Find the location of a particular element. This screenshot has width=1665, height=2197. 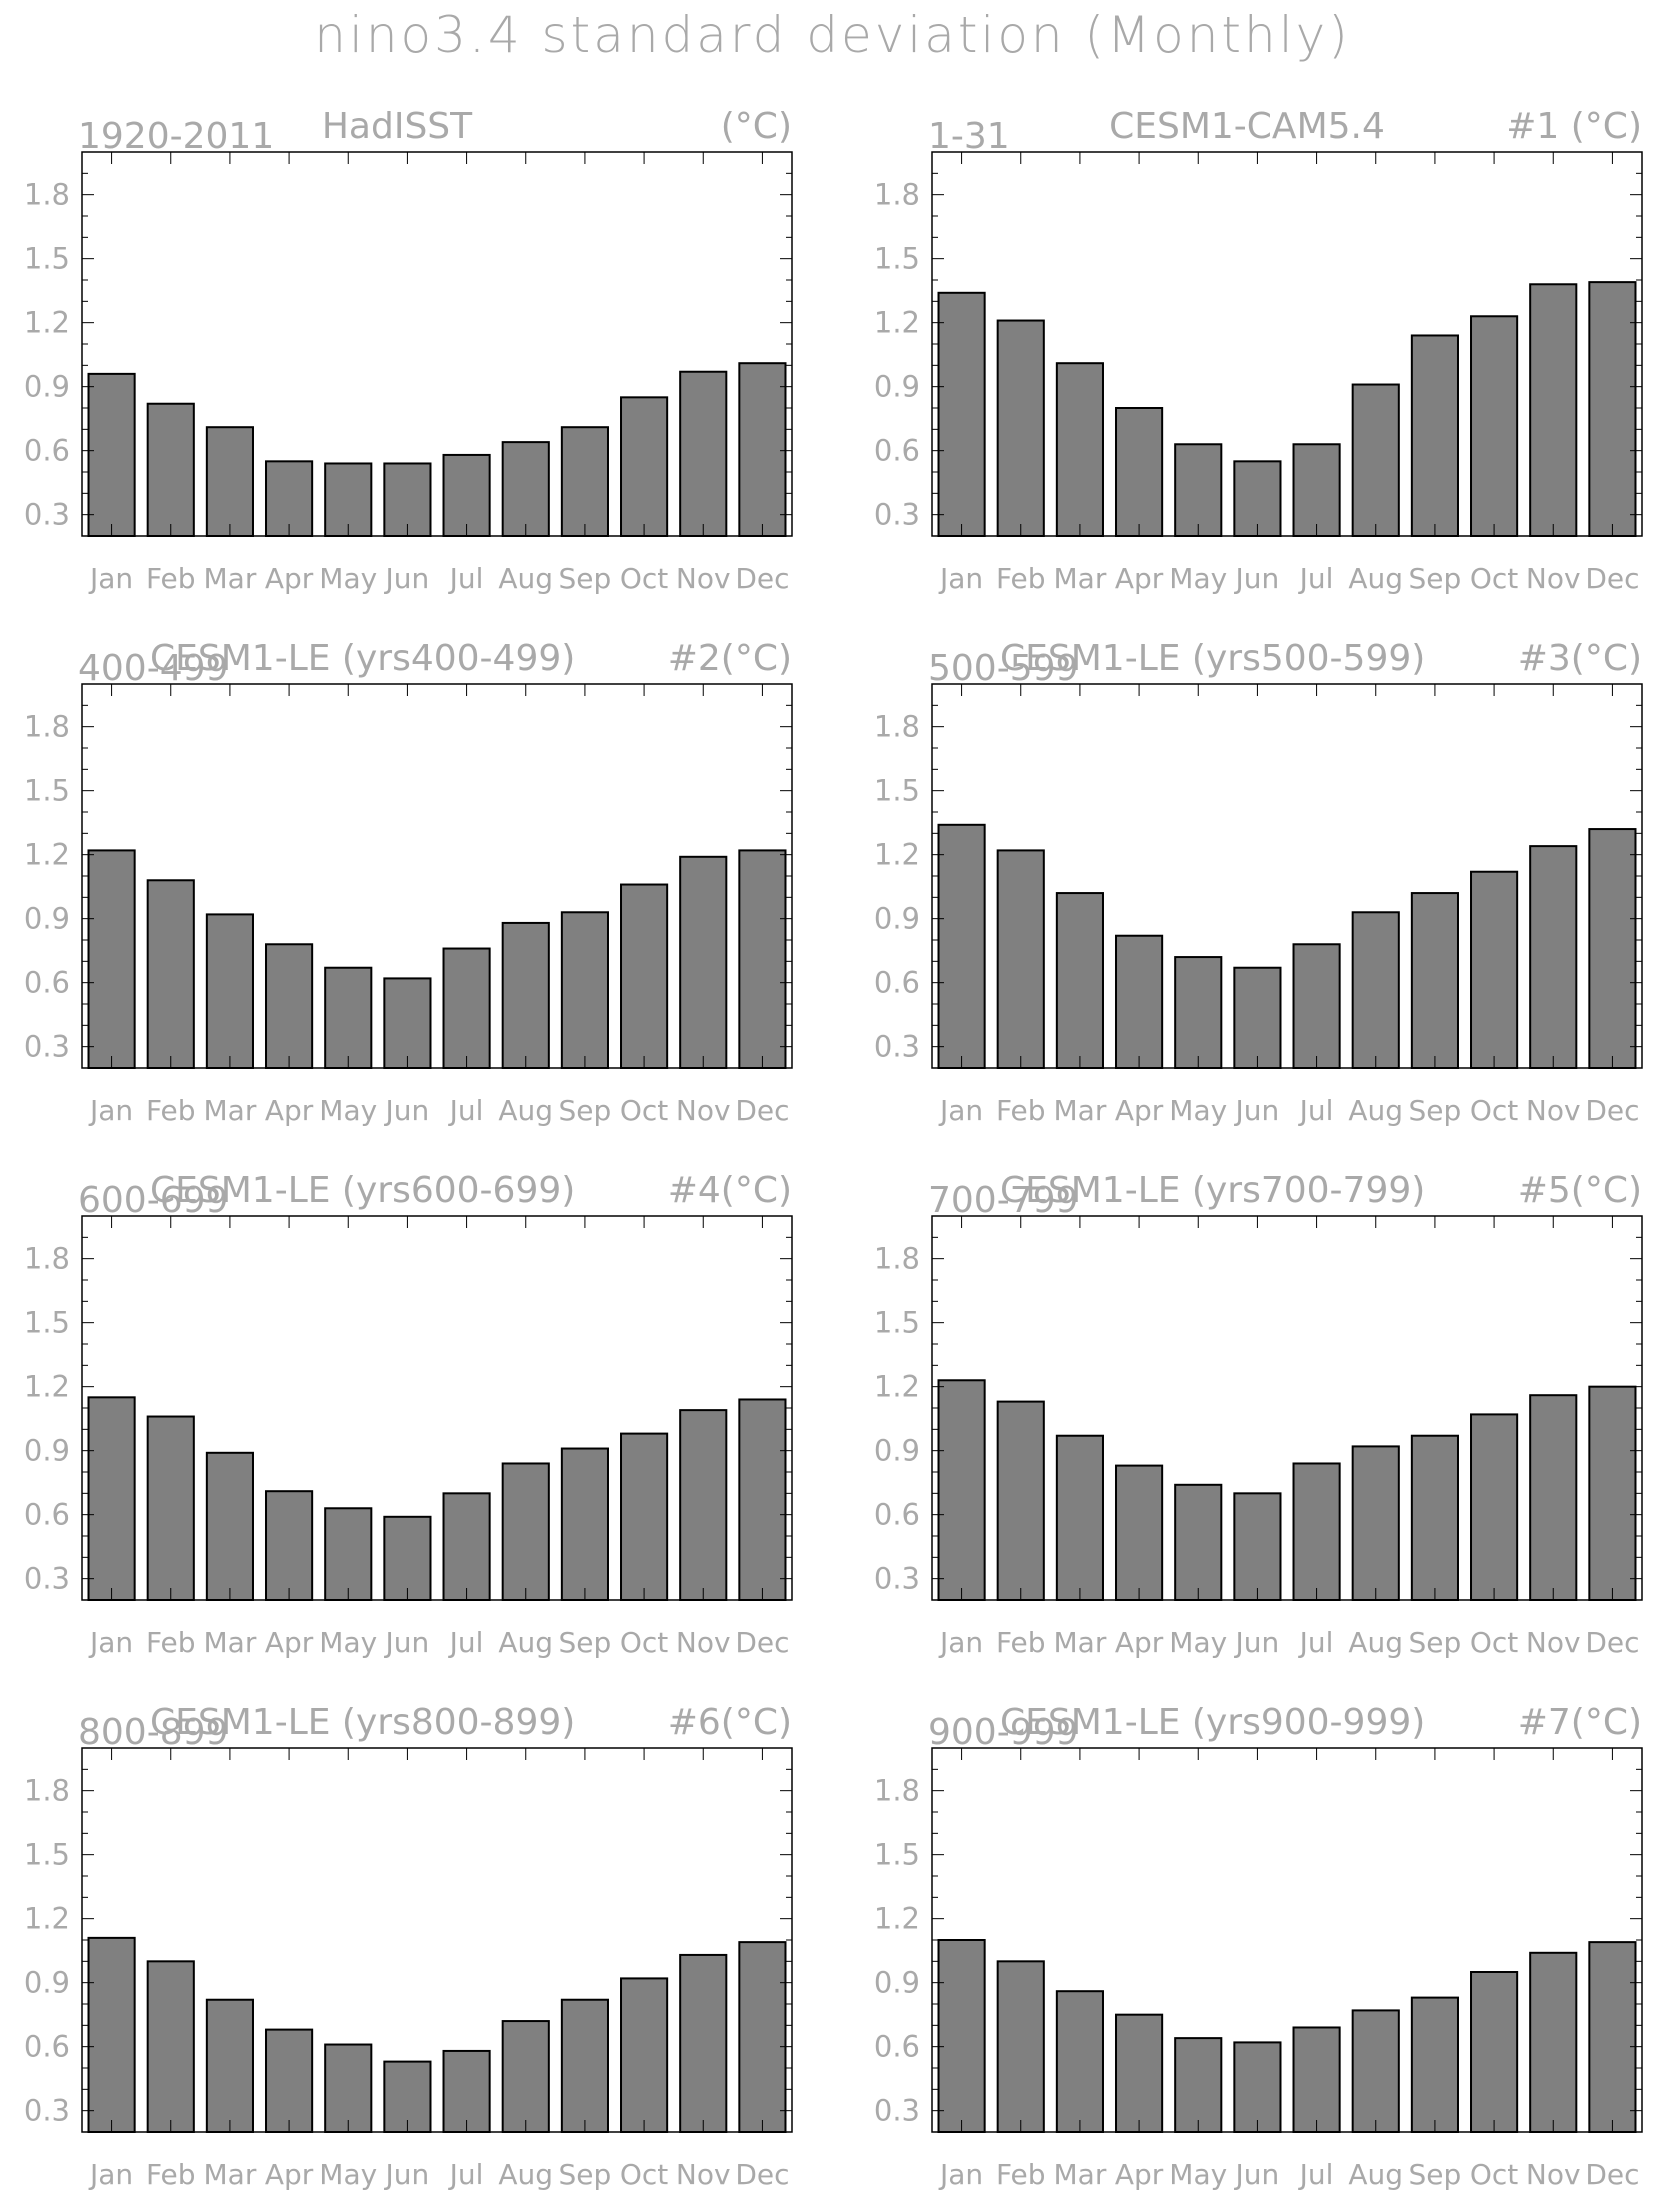

main-title: nino3.4 standard deviation (Monthly) is located at coordinates (832, 35).